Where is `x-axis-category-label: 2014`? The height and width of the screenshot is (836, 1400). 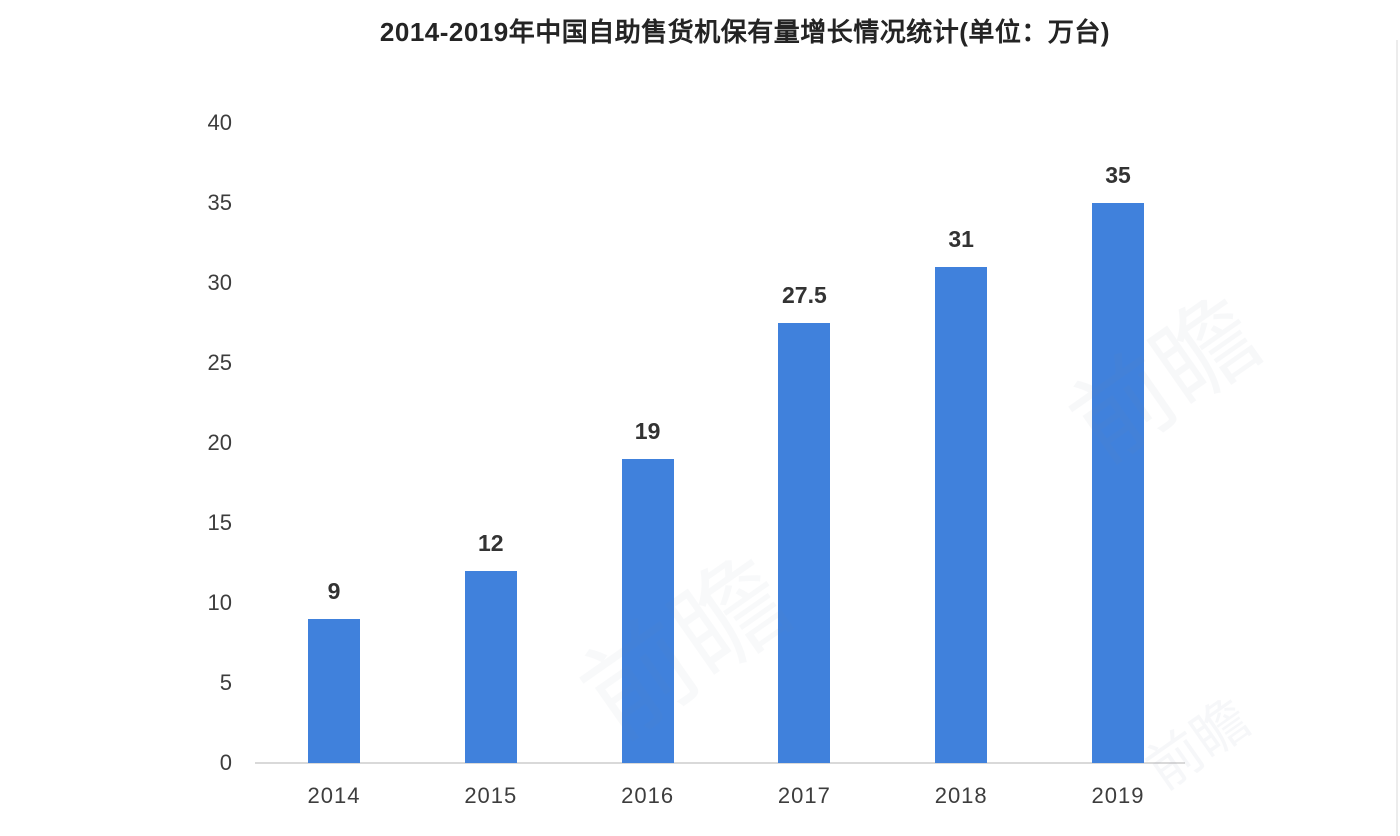 x-axis-category-label: 2014 is located at coordinates (334, 795).